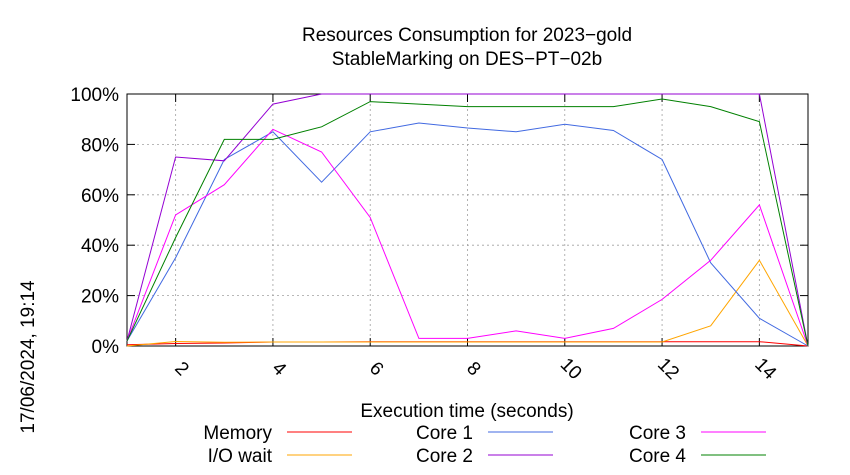 The height and width of the screenshot is (475, 850). Describe the element at coordinates (94, 95) in the screenshot. I see `y-tick-label: 100%` at that location.